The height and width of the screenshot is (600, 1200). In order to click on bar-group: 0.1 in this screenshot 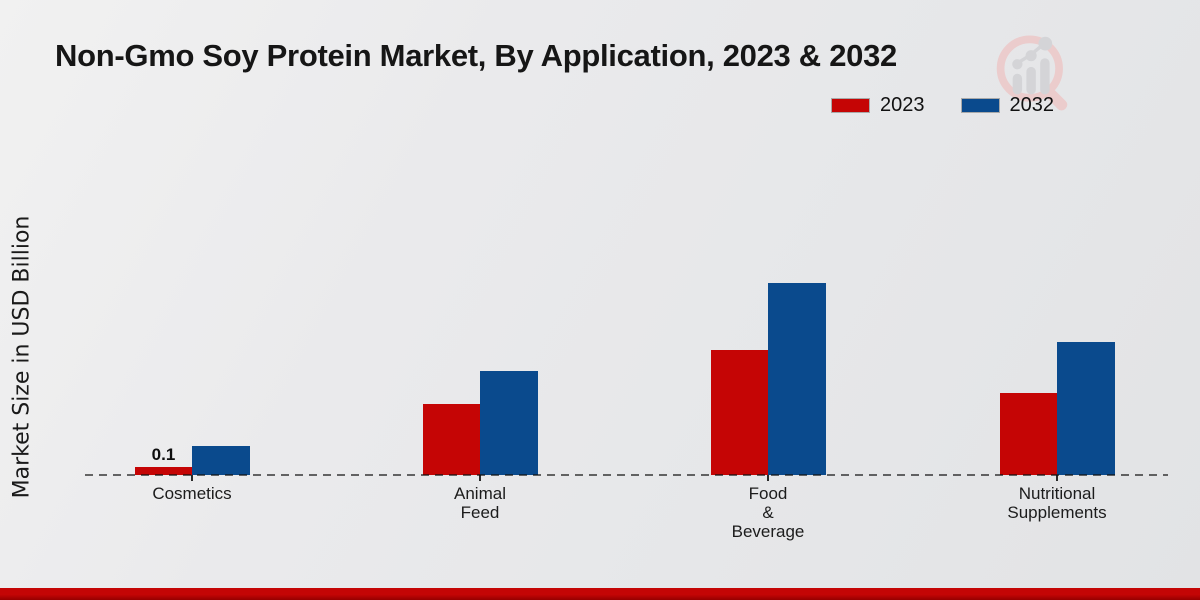, I will do `click(192, 460)`.